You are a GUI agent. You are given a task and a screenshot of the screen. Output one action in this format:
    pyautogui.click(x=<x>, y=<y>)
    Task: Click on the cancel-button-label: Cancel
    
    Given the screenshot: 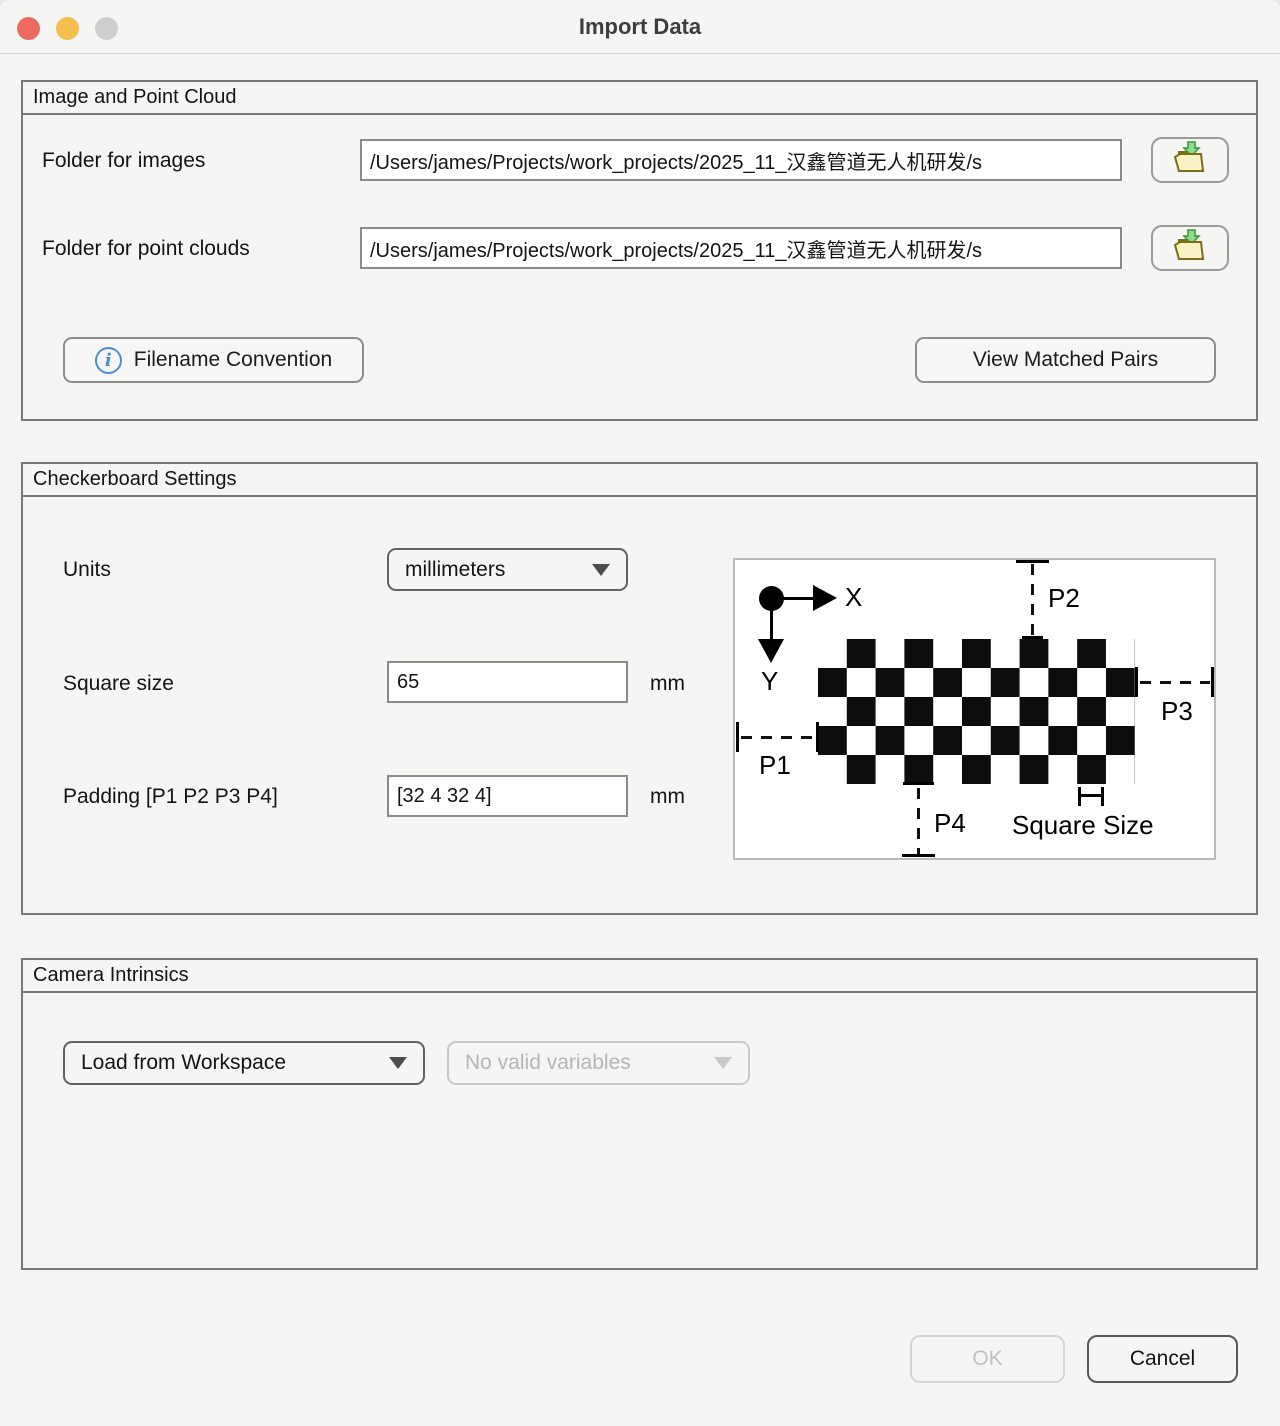 What is the action you would take?
    pyautogui.click(x=1162, y=1358)
    